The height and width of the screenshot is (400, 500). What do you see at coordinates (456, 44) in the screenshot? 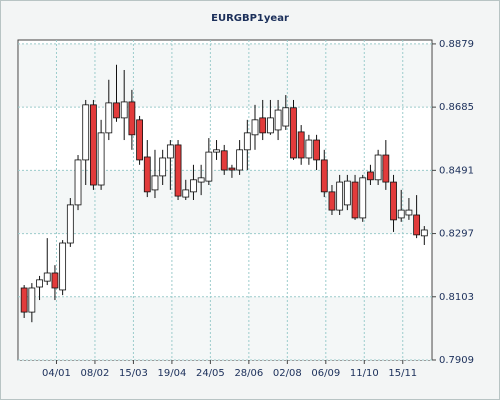
I see `y-tick-label: 0.8879` at bounding box center [456, 44].